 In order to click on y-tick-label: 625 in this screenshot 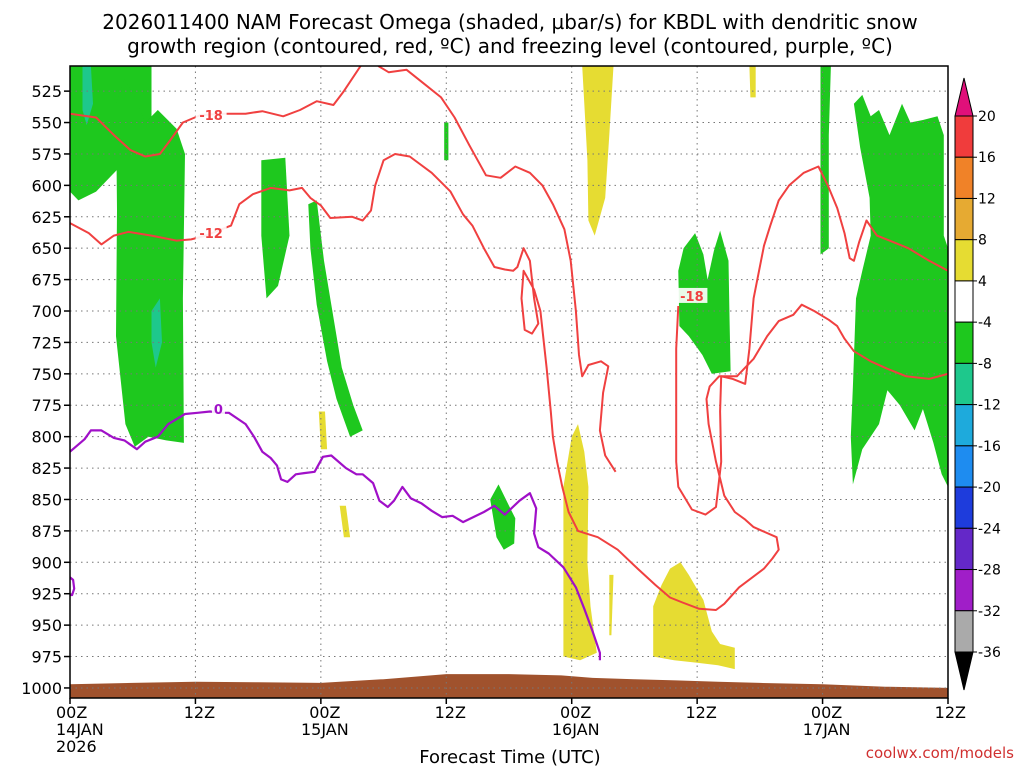, I will do `click(46, 217)`.